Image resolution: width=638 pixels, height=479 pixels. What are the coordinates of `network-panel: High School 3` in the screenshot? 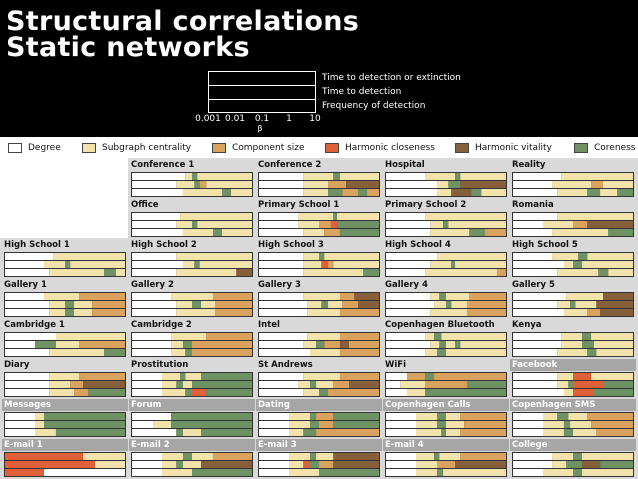 It's located at (319, 258).